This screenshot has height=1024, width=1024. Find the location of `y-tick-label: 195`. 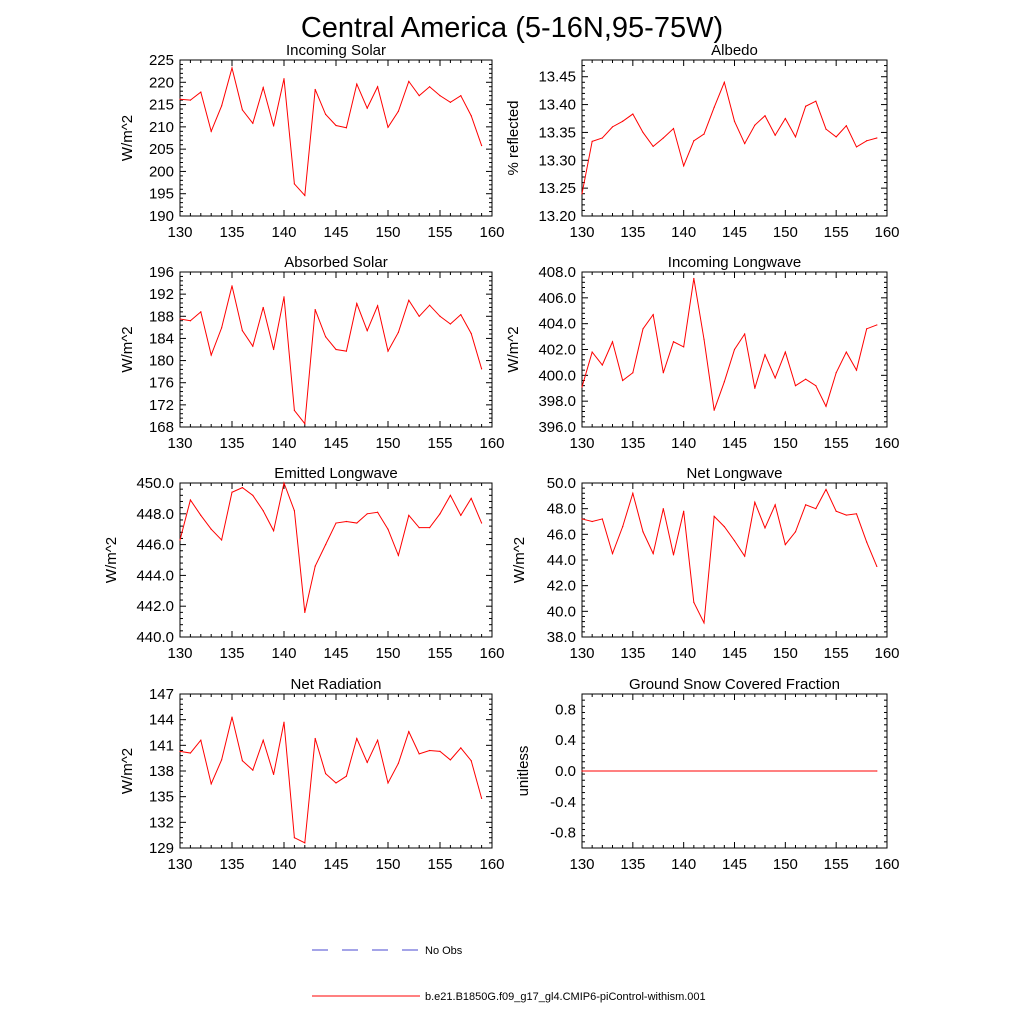

y-tick-label: 195 is located at coordinates (161, 194).